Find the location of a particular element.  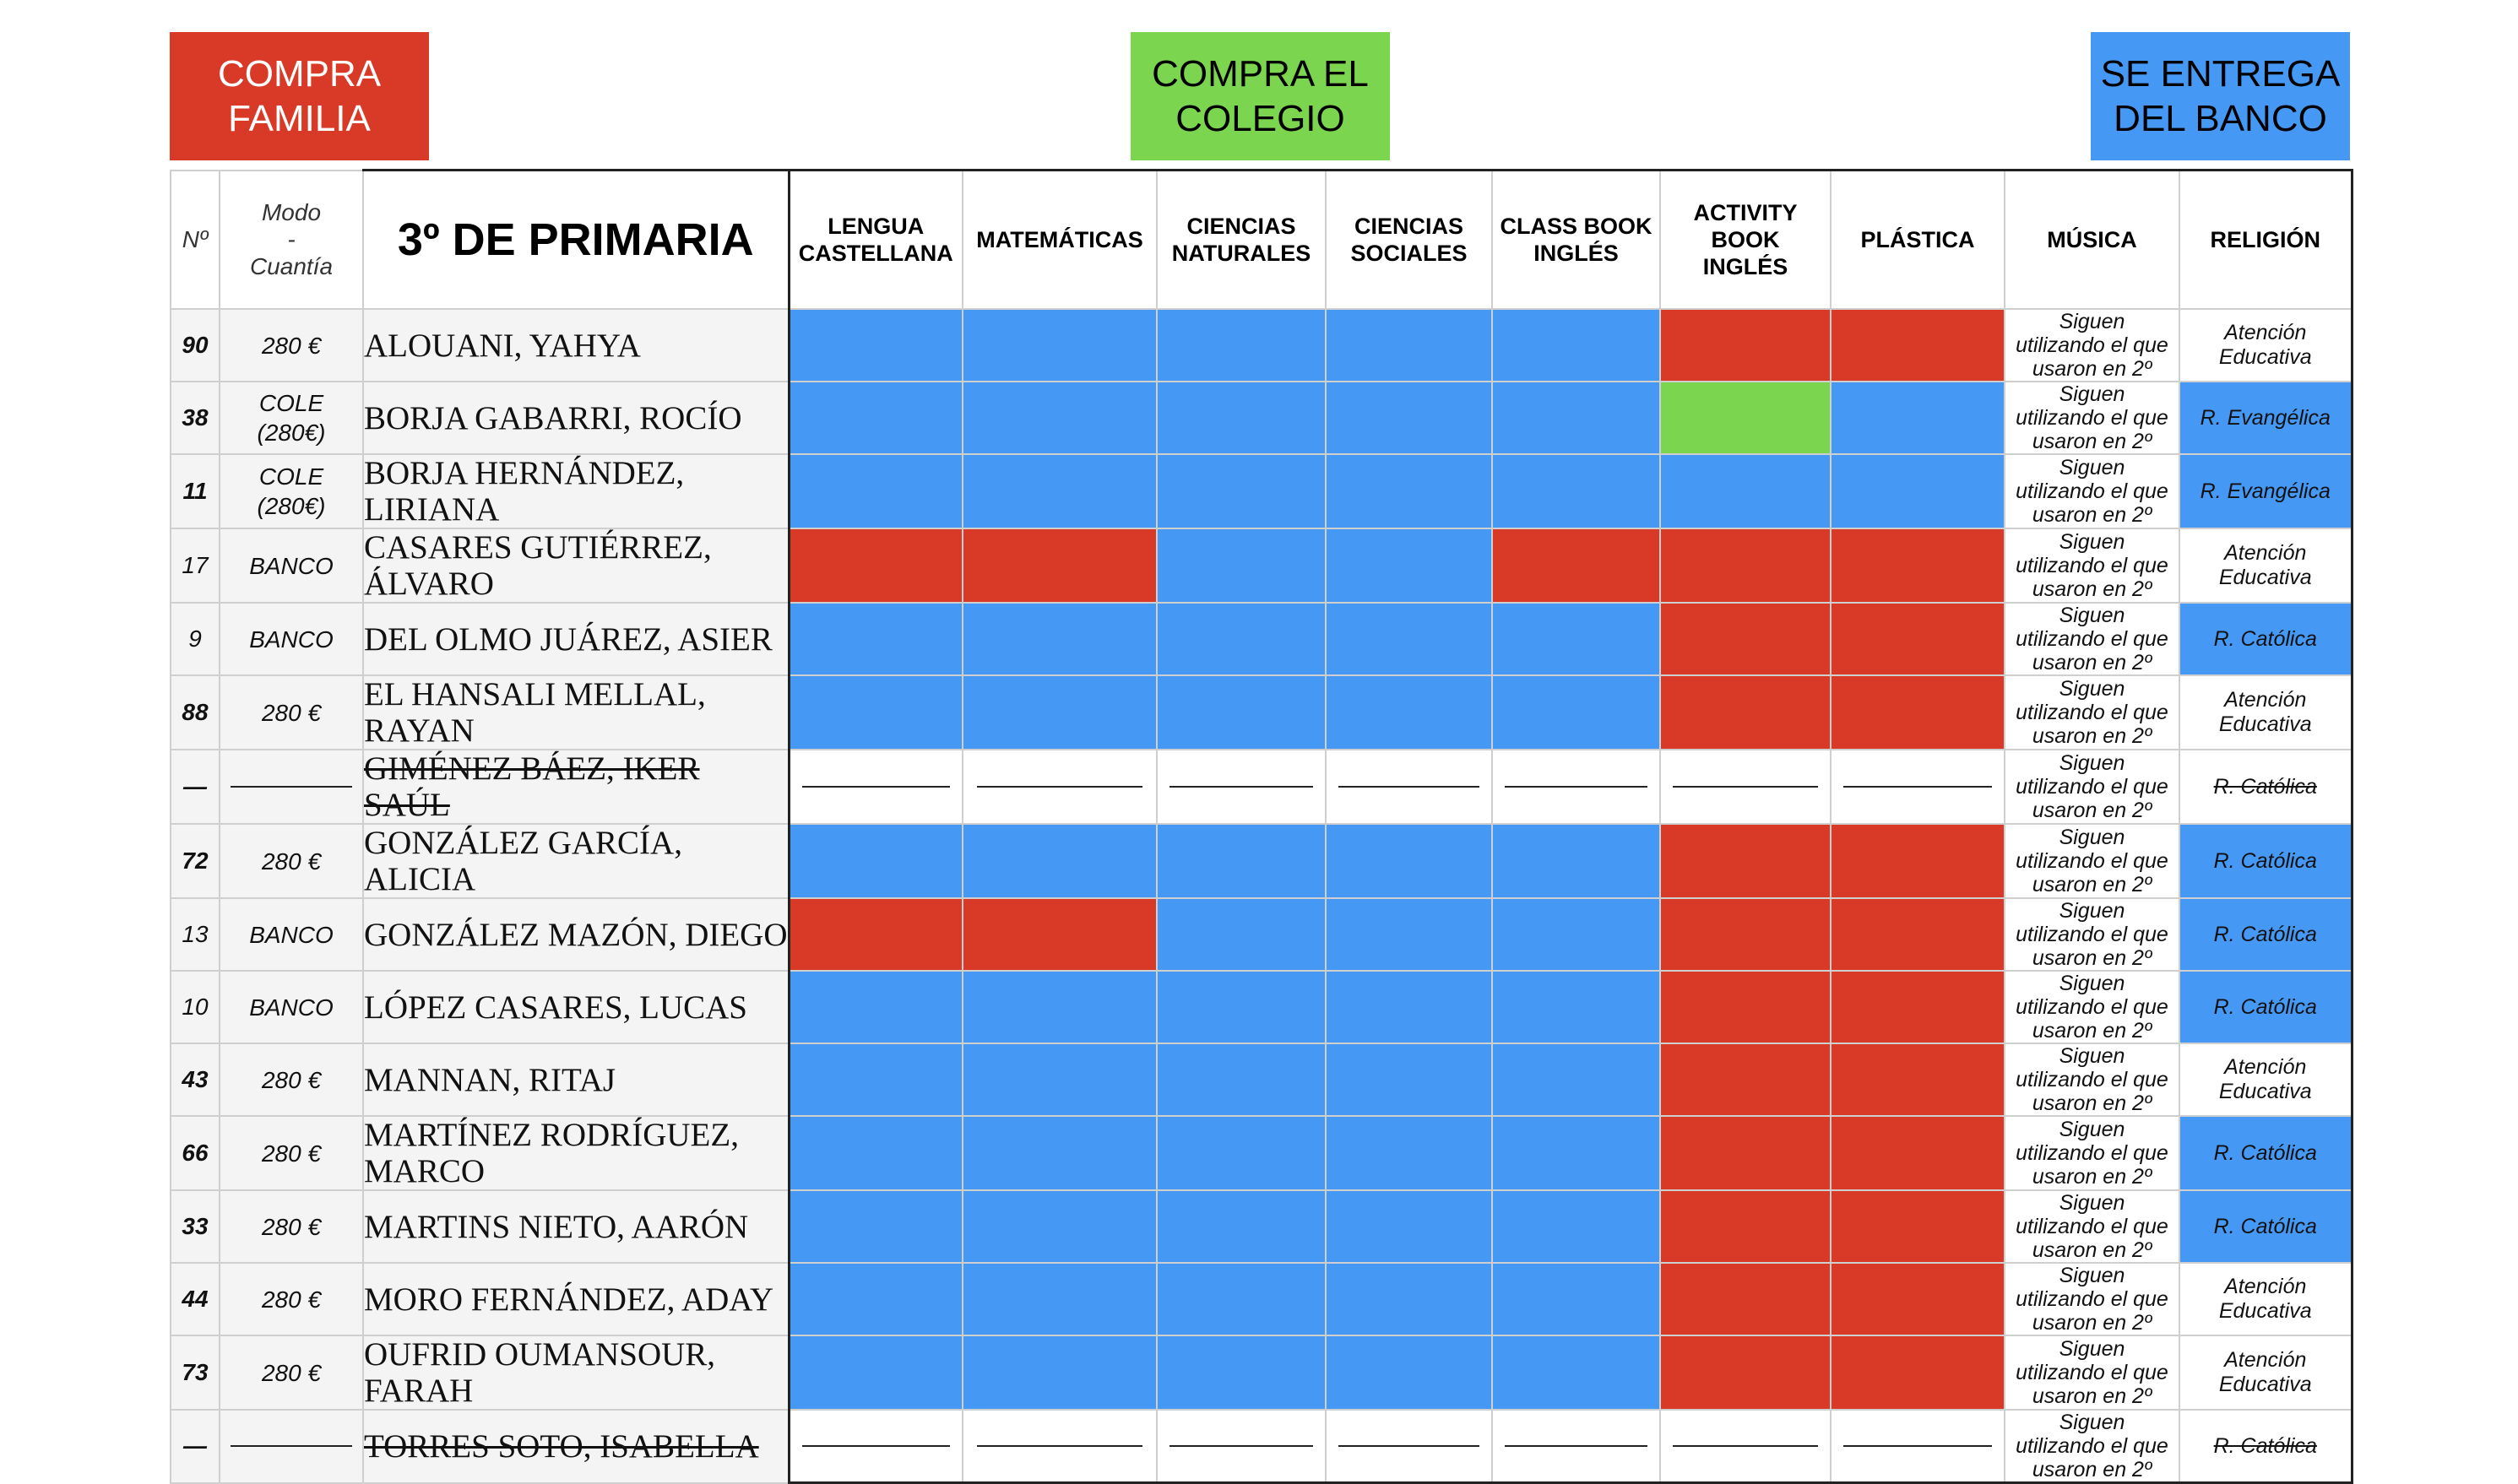

student-number: 44 is located at coordinates (195, 1299).